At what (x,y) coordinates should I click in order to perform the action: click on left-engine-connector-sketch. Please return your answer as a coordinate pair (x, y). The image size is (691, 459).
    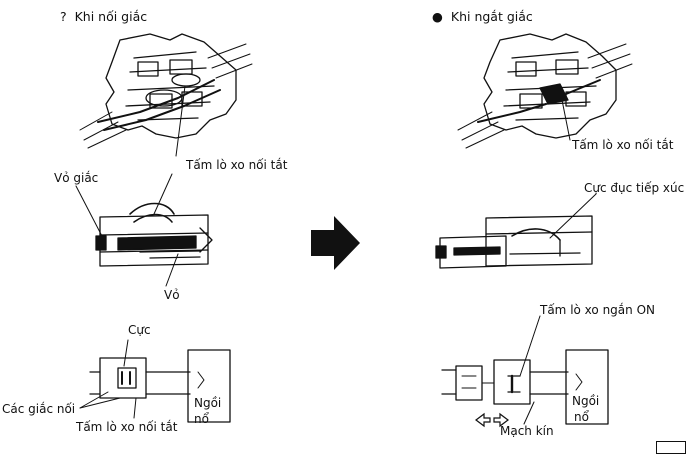
    Looking at the image, I should click on (166, 91).